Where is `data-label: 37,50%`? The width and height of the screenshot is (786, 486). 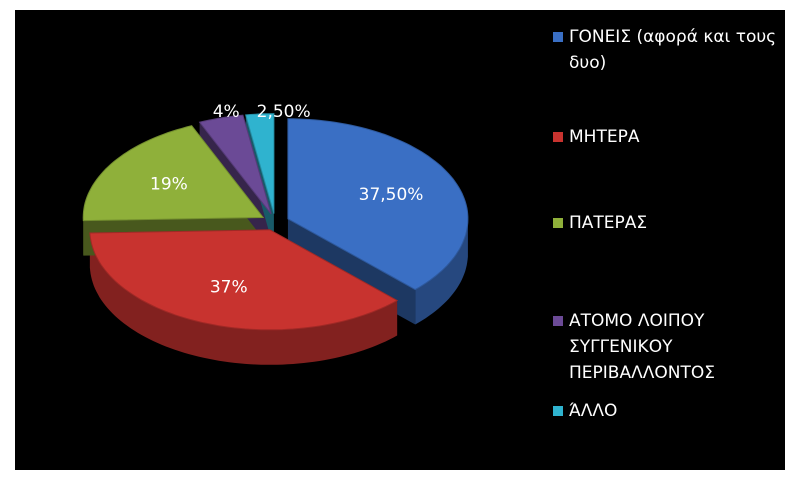 data-label: 37,50% is located at coordinates (391, 195).